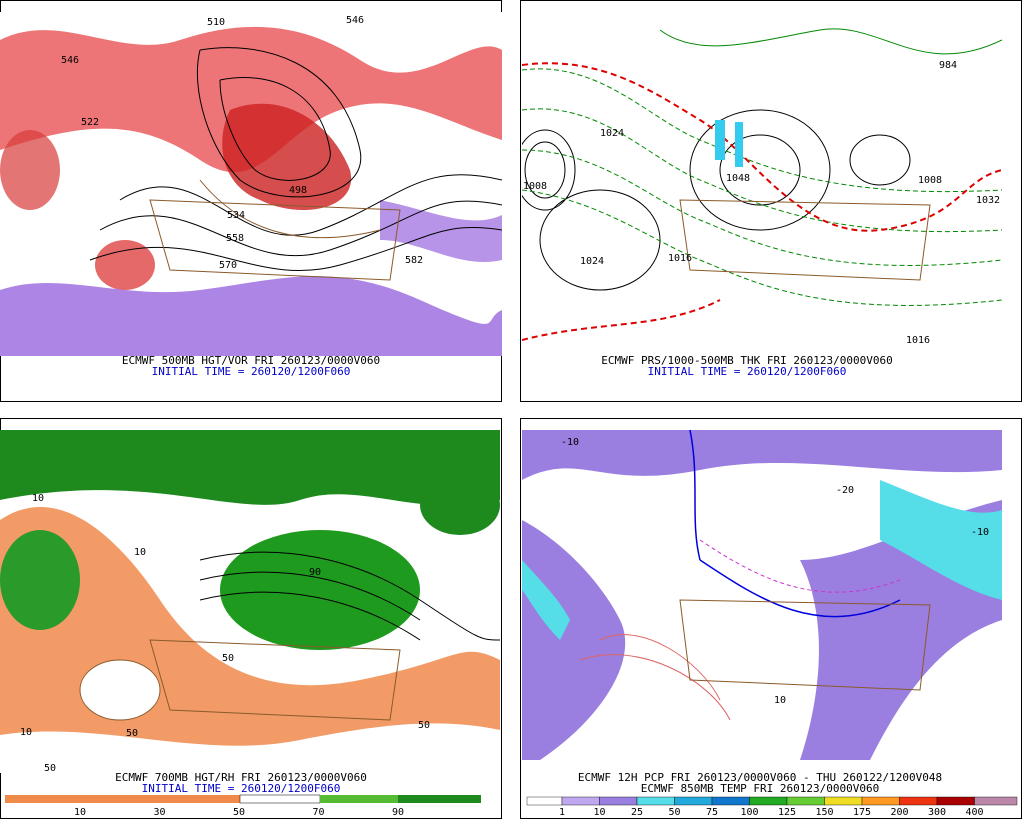 This screenshot has height=819, width=1024. What do you see at coordinates (637, 812) in the screenshot?
I see `colorbar-label: 25` at bounding box center [637, 812].